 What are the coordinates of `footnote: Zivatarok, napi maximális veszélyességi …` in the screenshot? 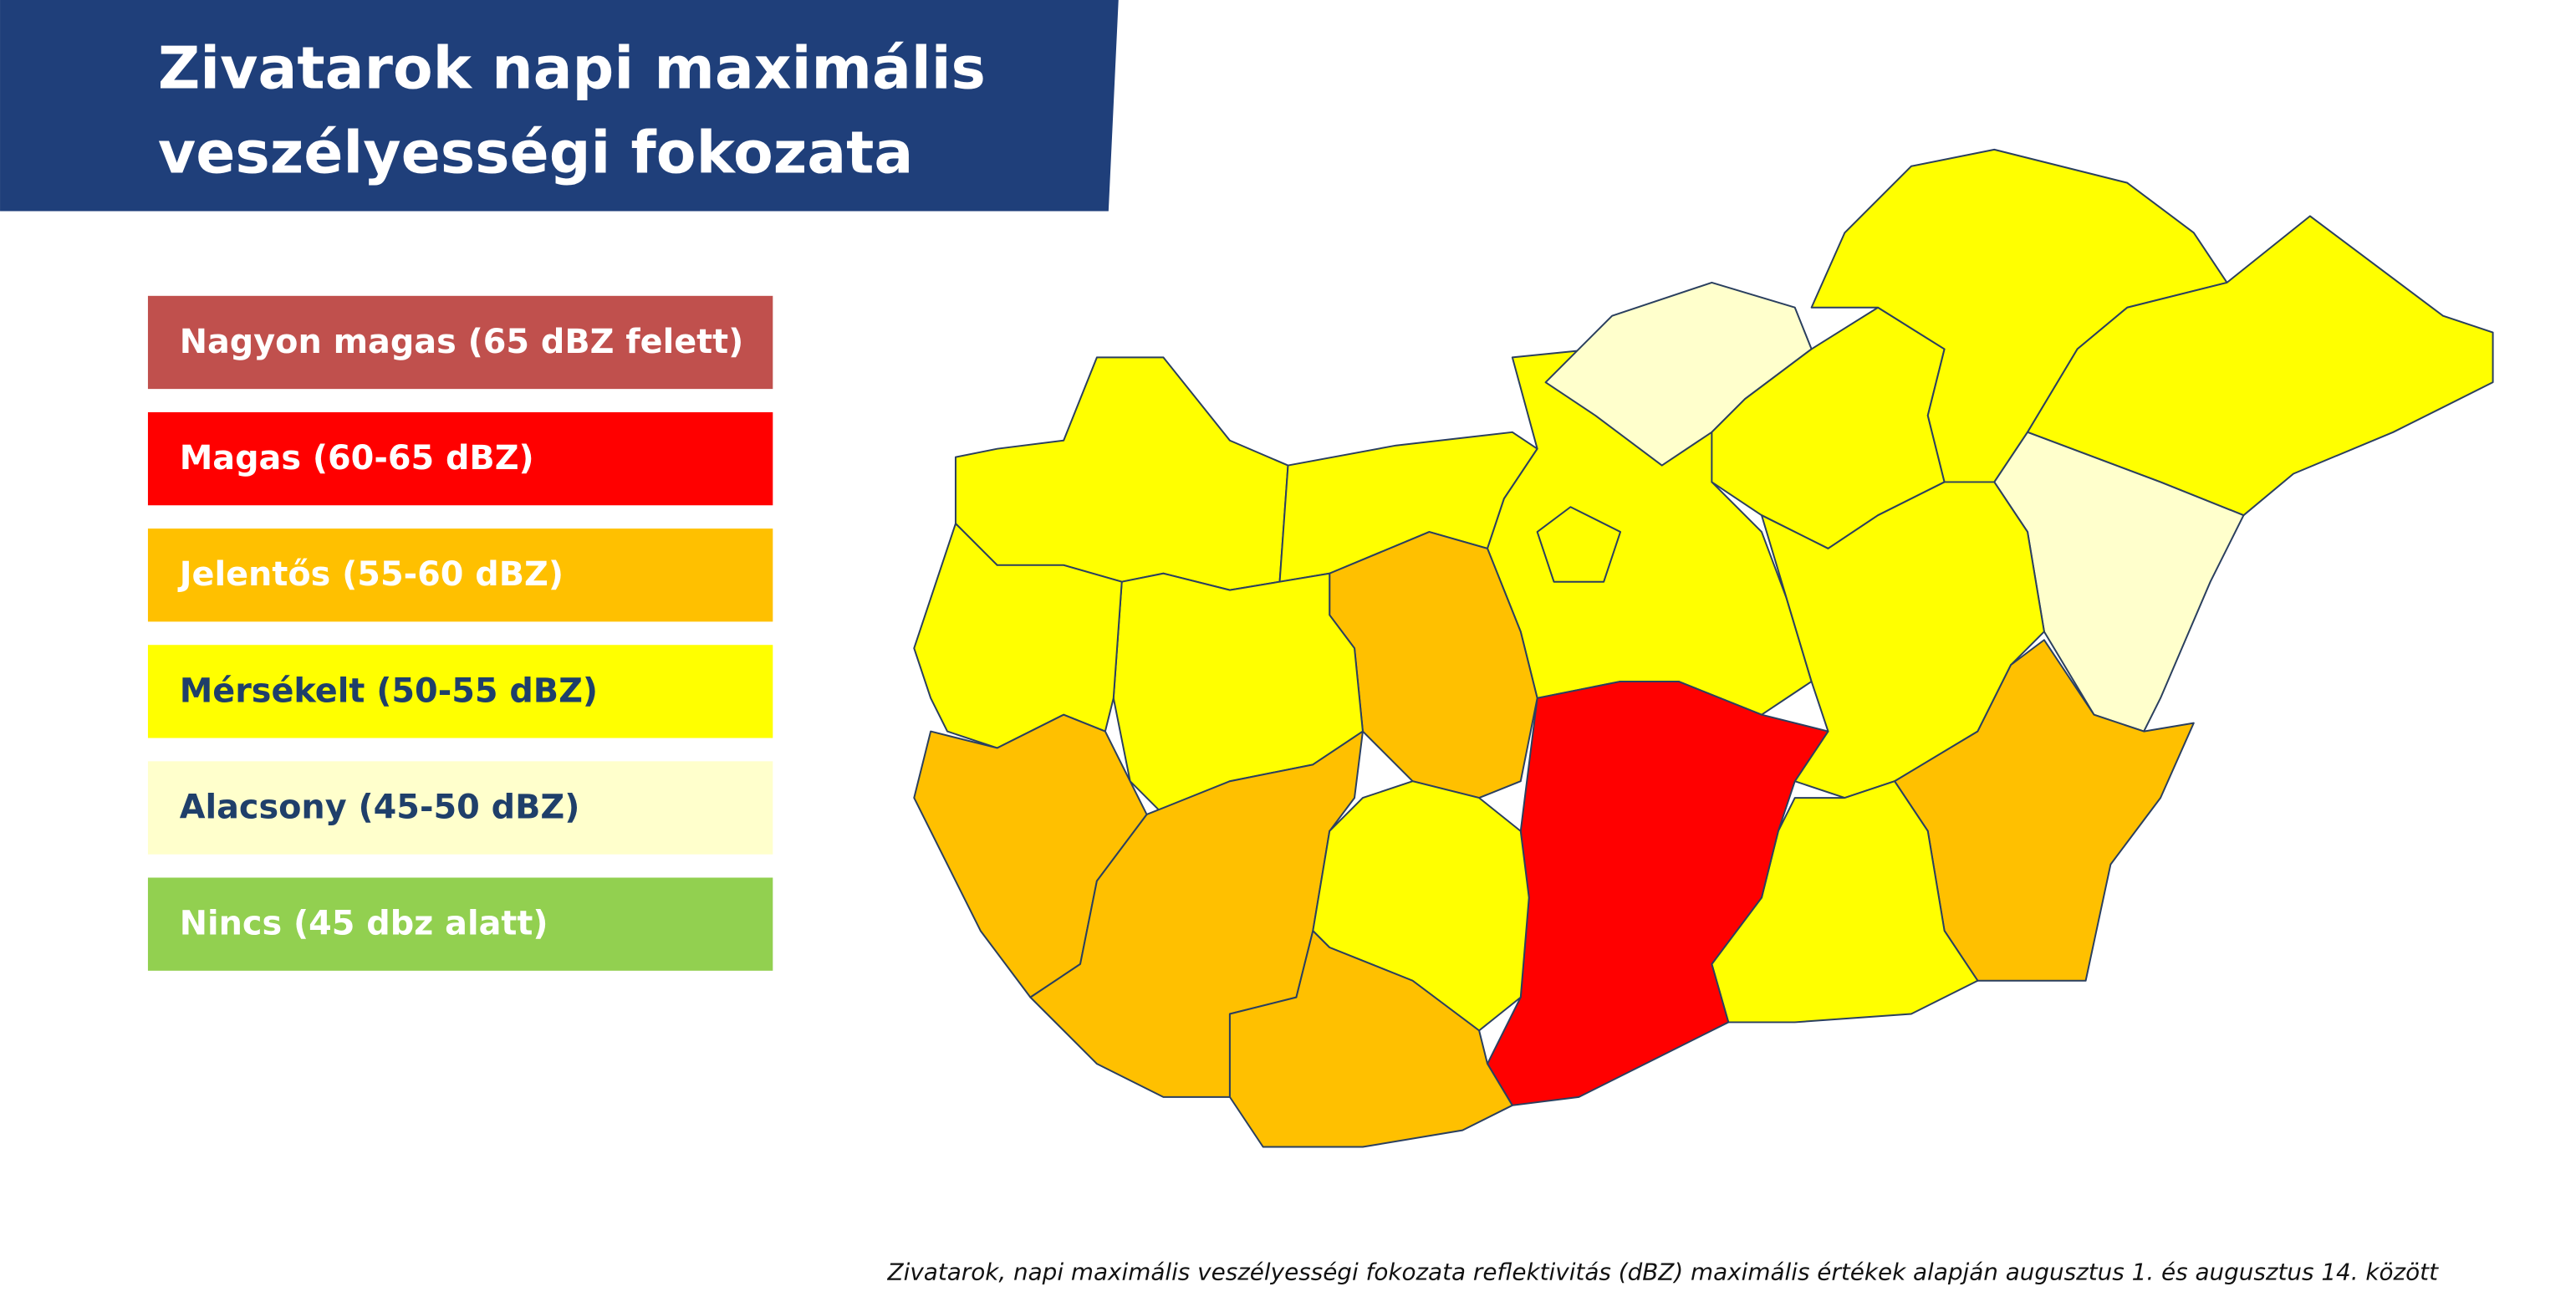 It's located at (1664, 1273).